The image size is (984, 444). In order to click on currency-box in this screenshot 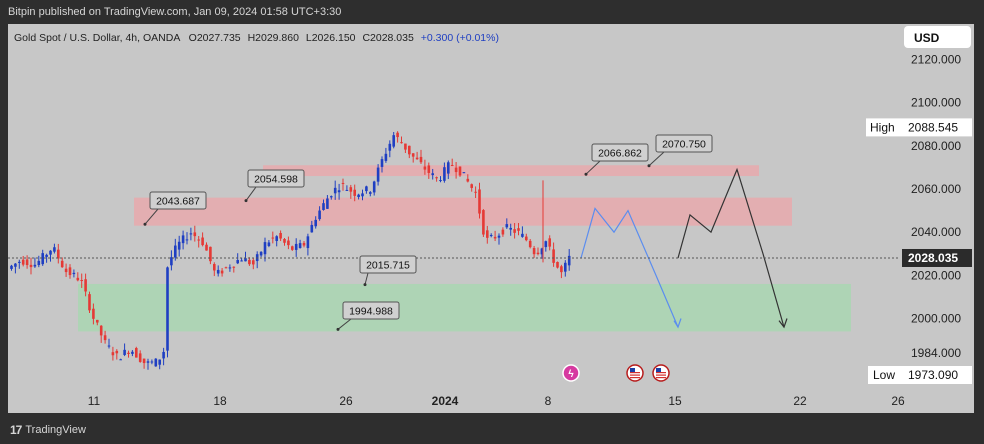, I will do `click(937, 37)`.